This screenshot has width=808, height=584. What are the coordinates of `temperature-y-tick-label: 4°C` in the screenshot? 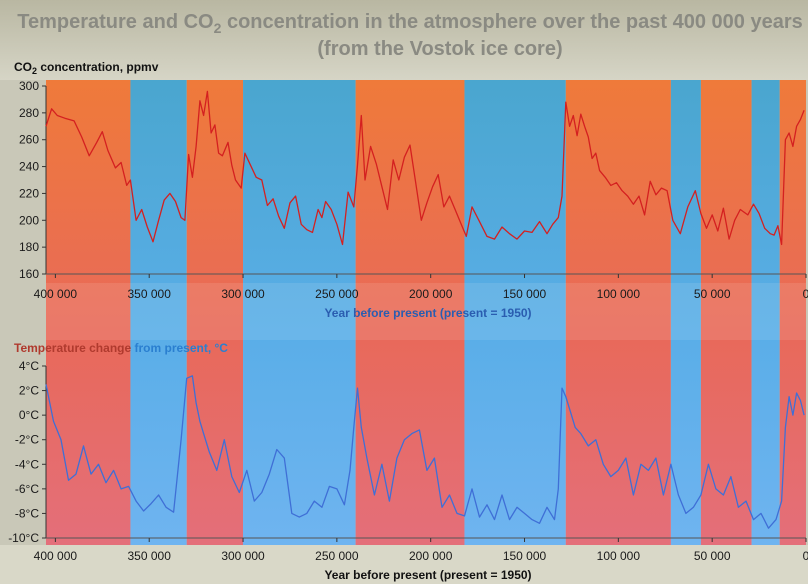 It's located at (29, 366).